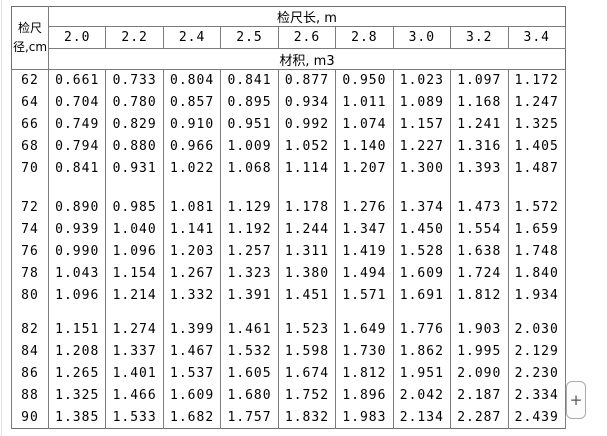  What do you see at coordinates (536, 124) in the screenshot?
I see `volume-cell: 1.325` at bounding box center [536, 124].